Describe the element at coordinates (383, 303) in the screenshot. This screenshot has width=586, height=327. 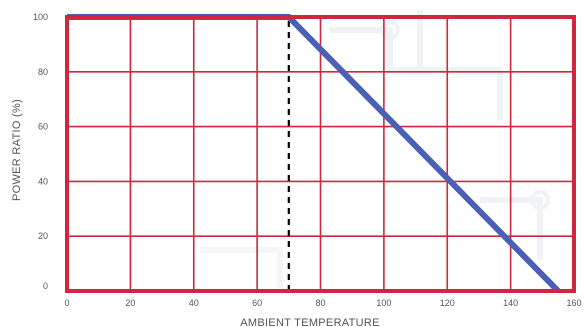
I see `x-tick-label: 100` at that location.